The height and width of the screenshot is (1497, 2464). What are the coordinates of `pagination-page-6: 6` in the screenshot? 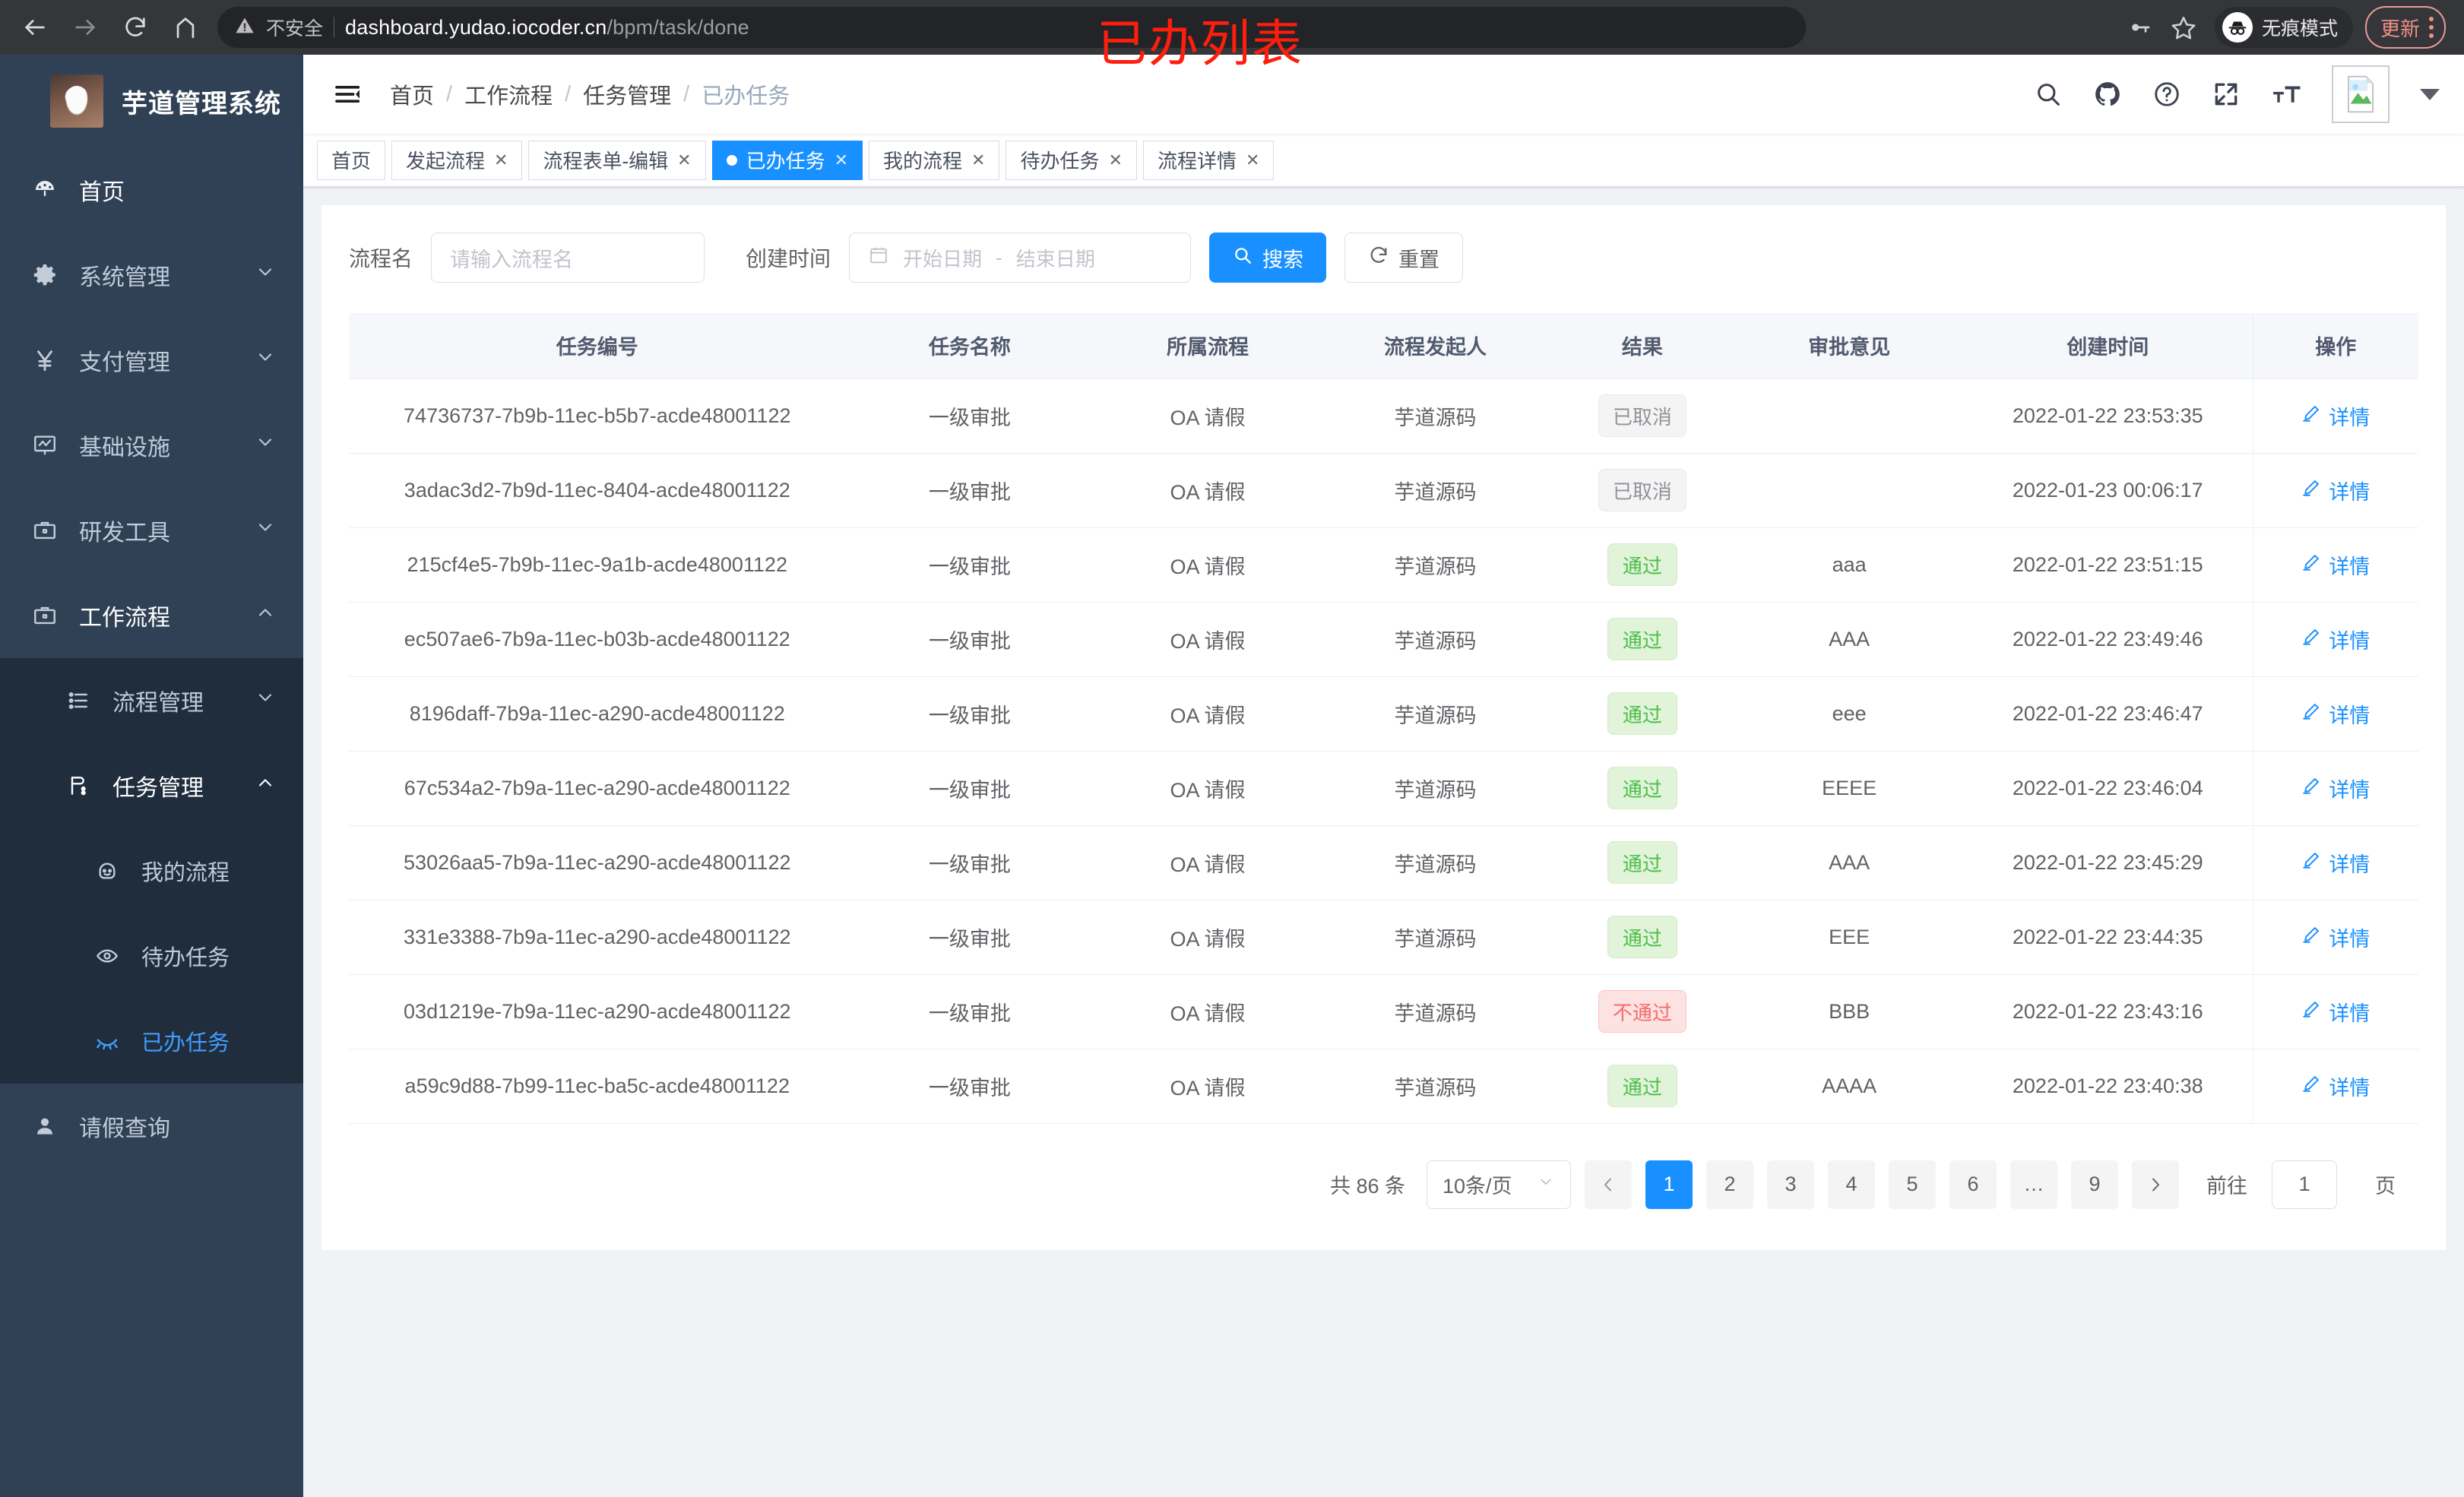 It's located at (1973, 1184).